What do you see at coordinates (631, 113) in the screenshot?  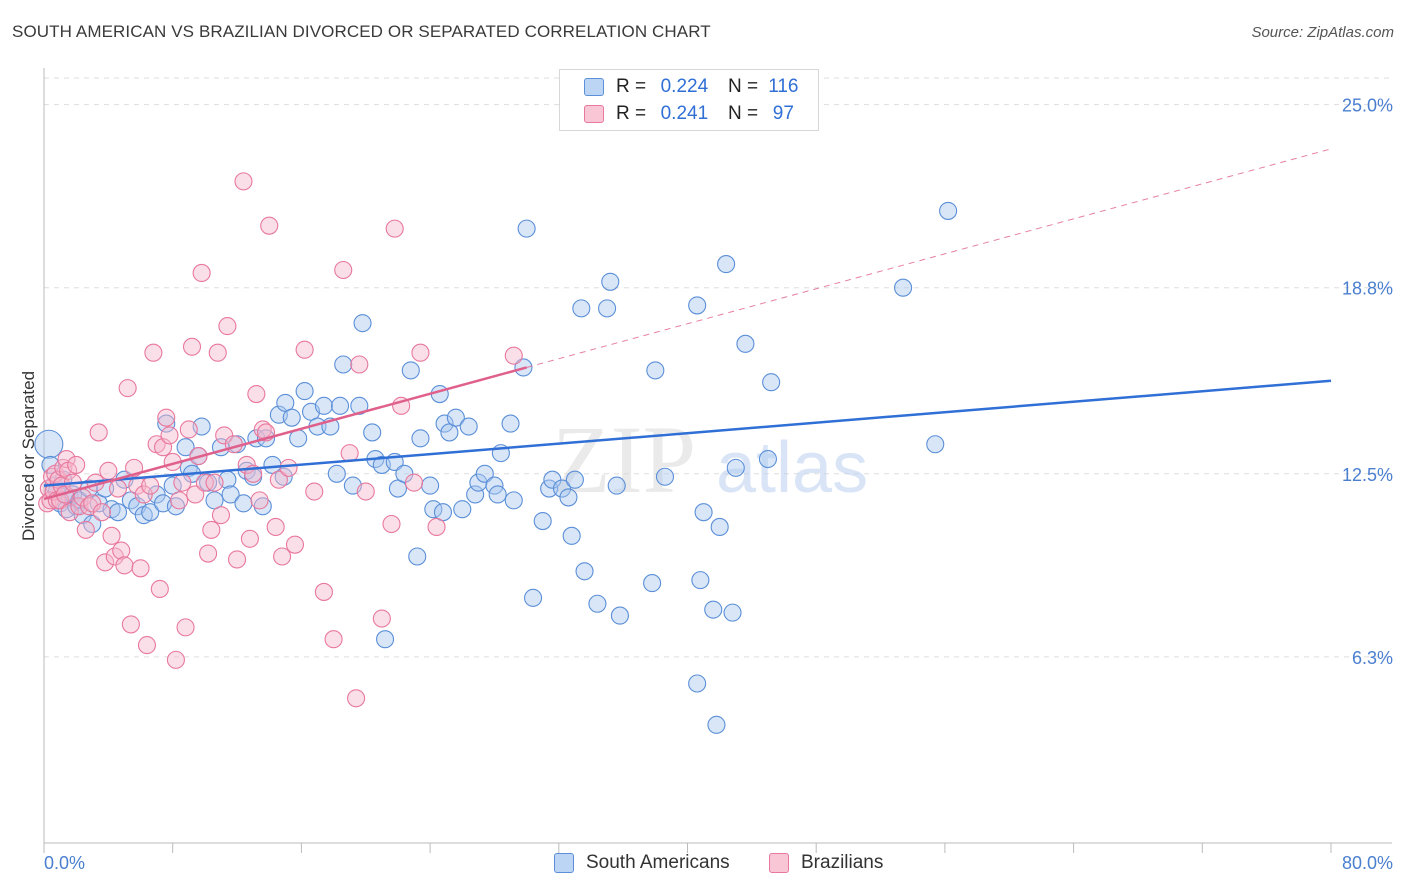 I see `legend-r-label: R =` at bounding box center [631, 113].